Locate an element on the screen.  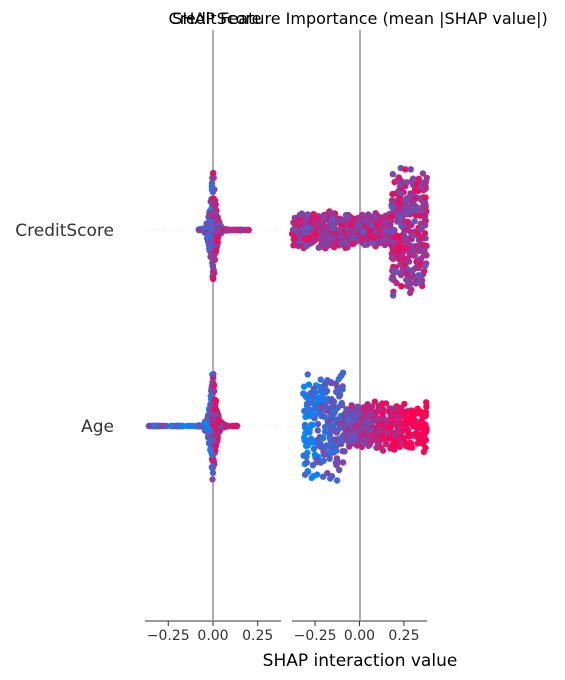
x-tick-label: −0.25 is located at coordinates (315, 636).